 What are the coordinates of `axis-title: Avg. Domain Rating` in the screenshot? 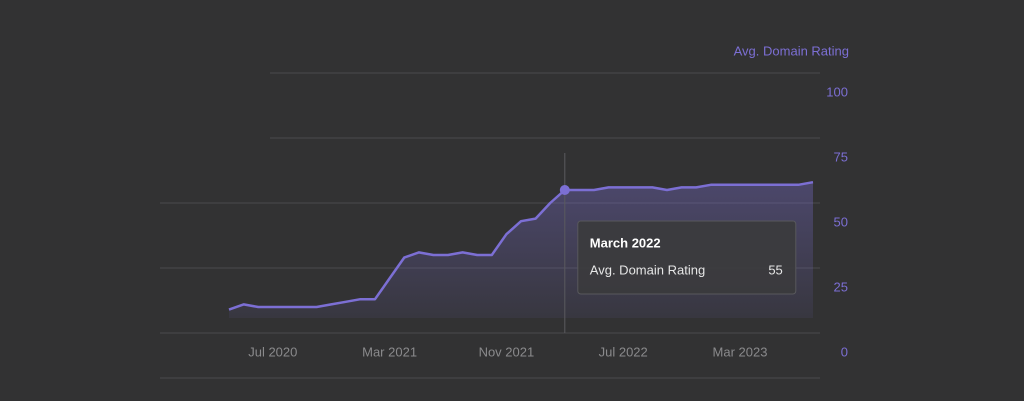 It's located at (791, 50).